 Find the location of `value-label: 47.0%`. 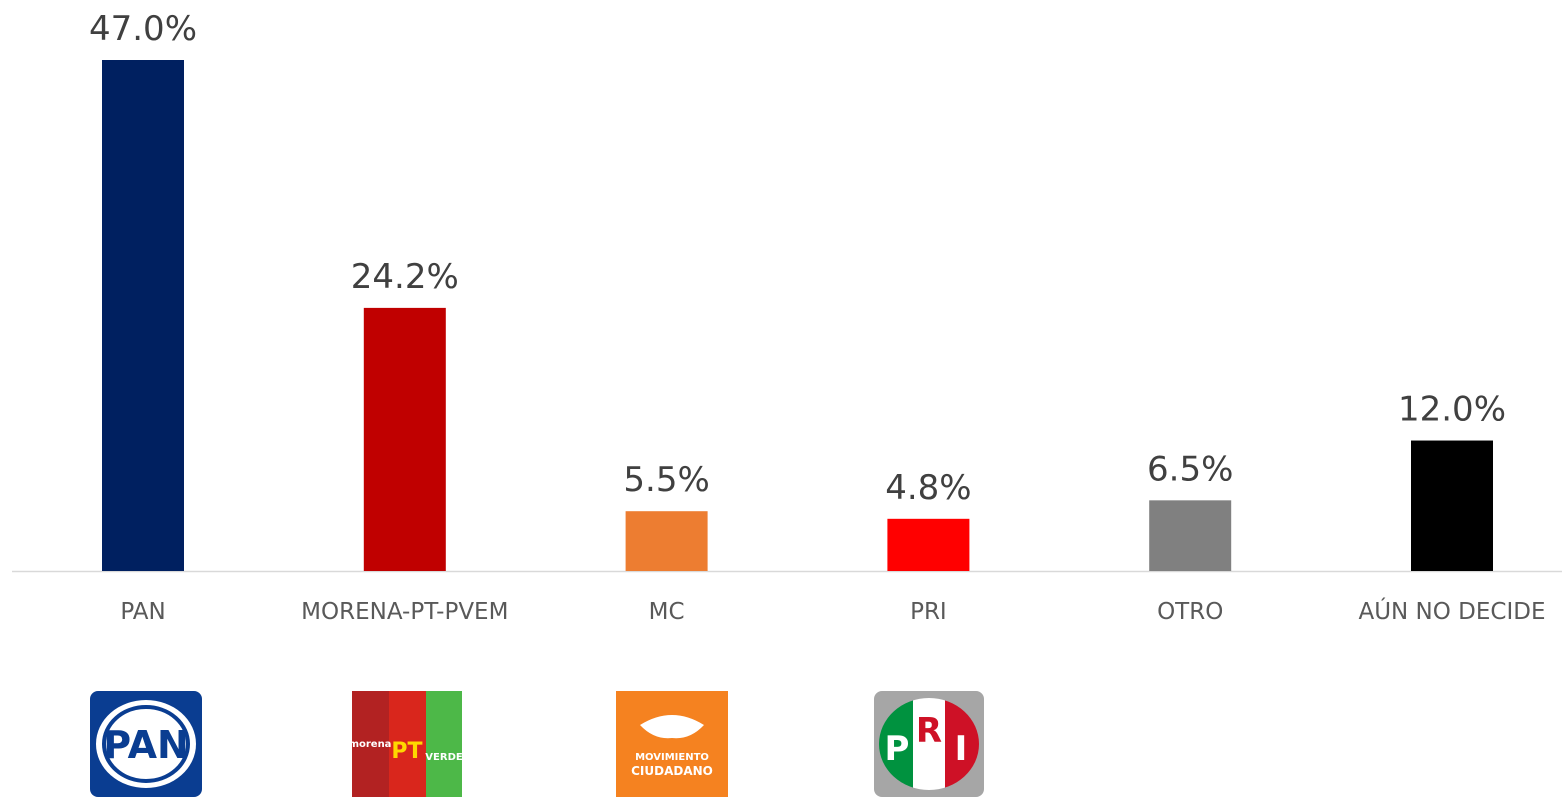

value-label: 47.0% is located at coordinates (143, 29).